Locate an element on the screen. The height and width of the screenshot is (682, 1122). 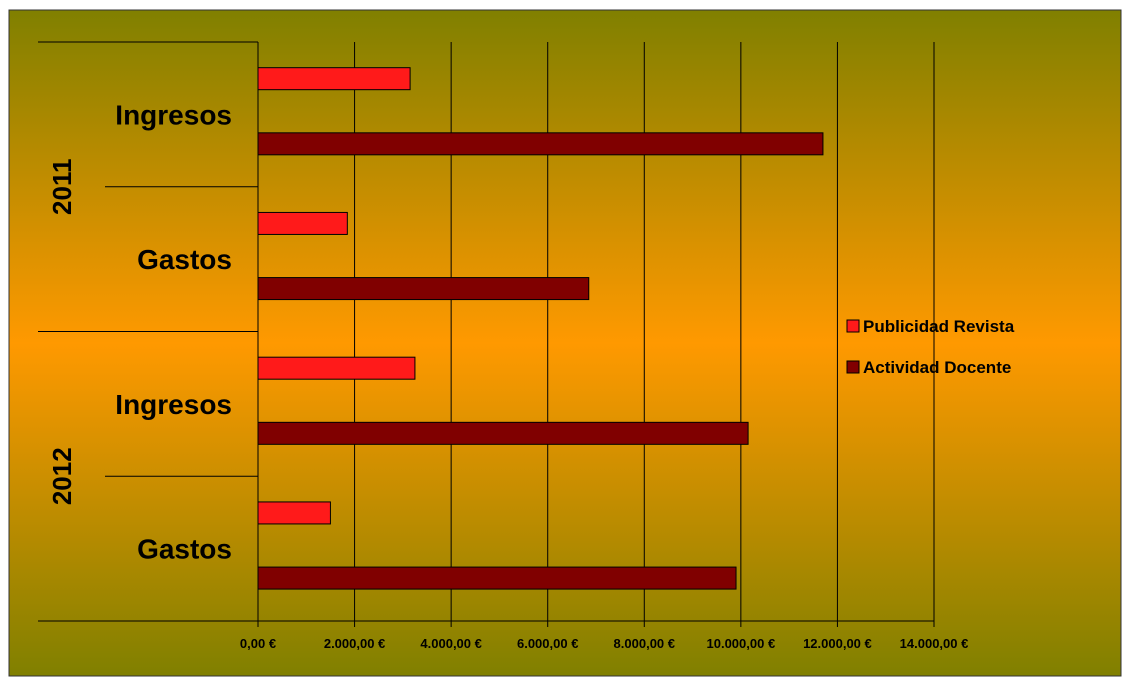
x-tick-label: 6.000,00 € is located at coordinates (547, 643).